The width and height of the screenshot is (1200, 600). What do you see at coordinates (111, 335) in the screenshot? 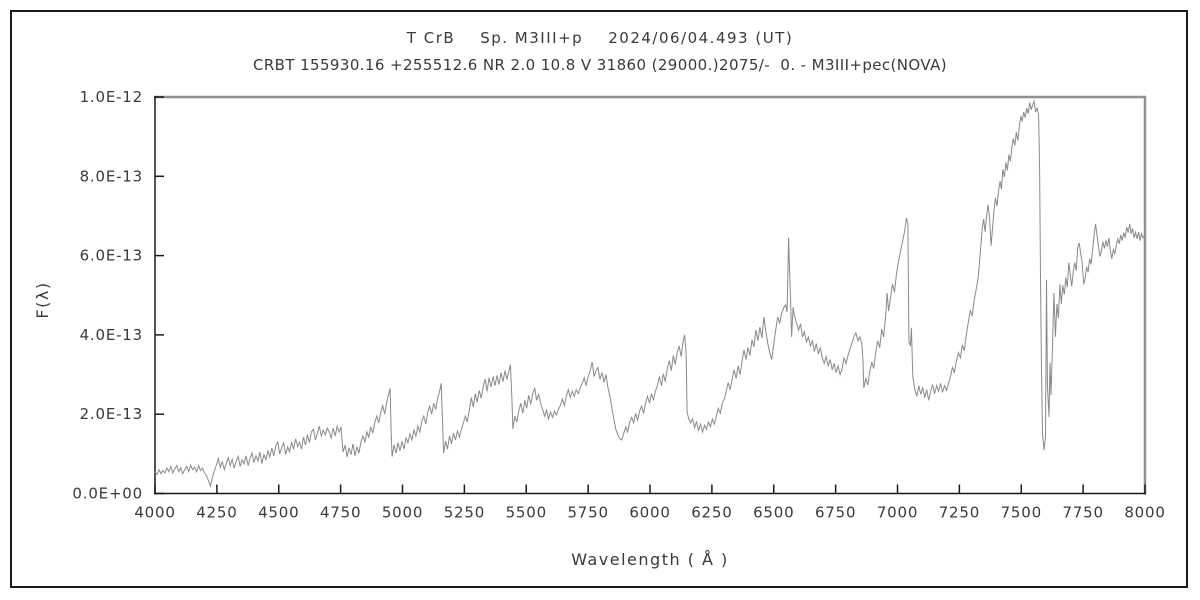
I see `y-tick-label: 4.0E-13` at bounding box center [111, 335].